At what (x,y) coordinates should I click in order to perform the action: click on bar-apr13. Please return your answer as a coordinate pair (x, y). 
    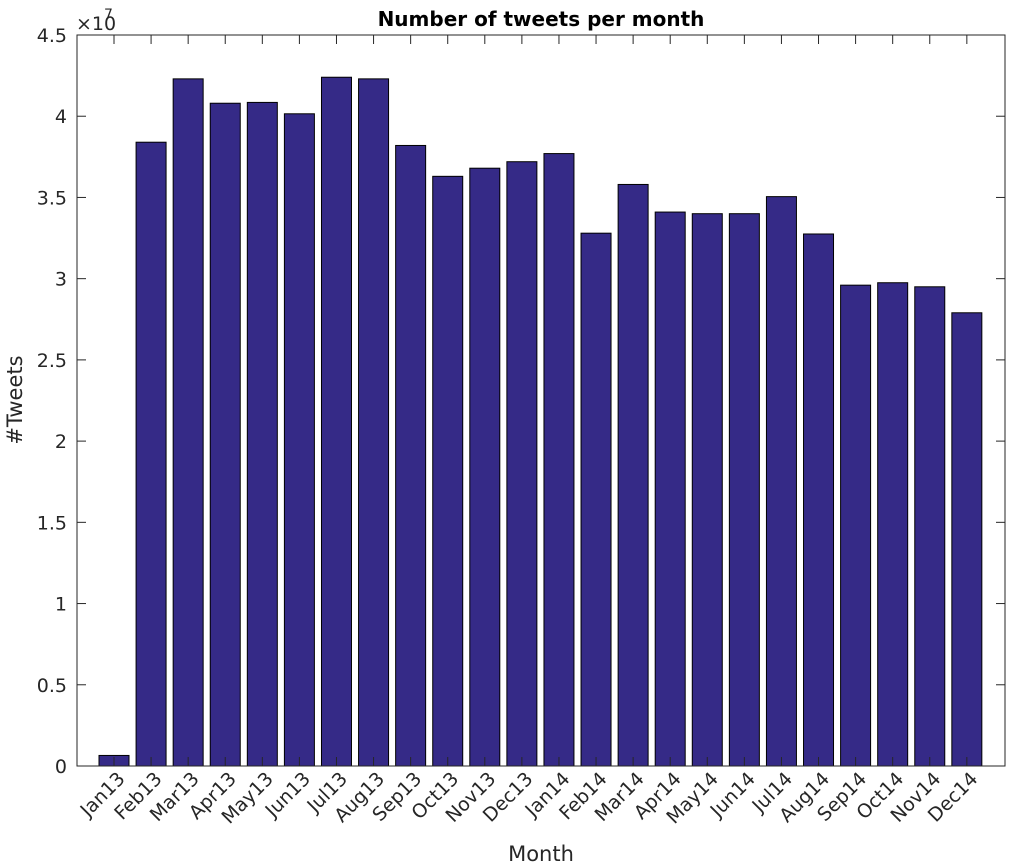
    Looking at the image, I should click on (225, 434).